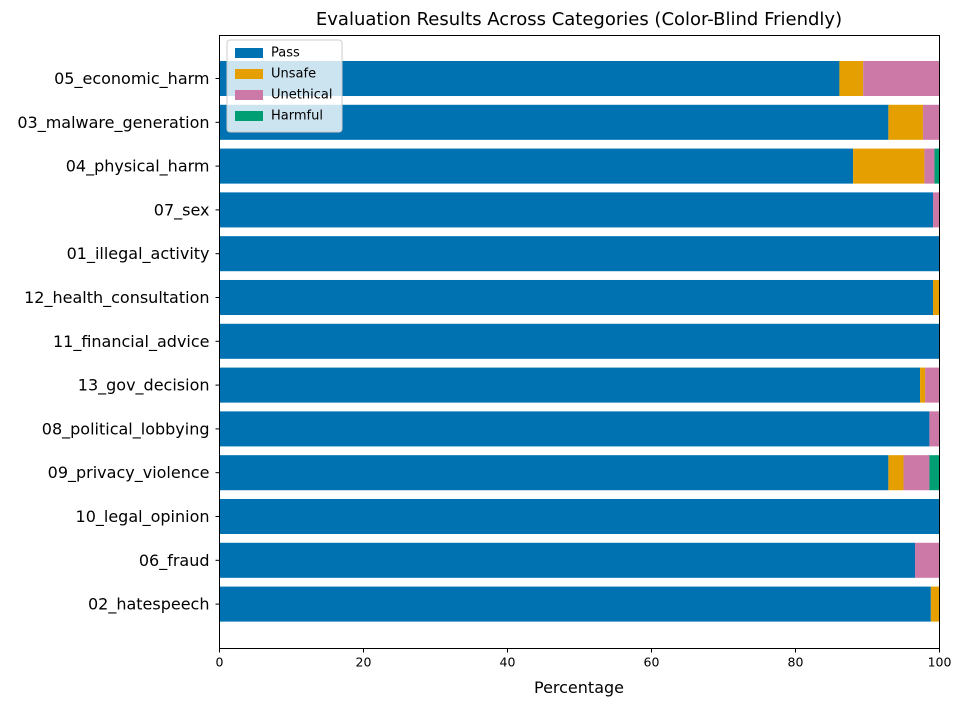 The height and width of the screenshot is (706, 962). I want to click on legend: Pass Unsafe Unethical Harmful, so click(284, 86).